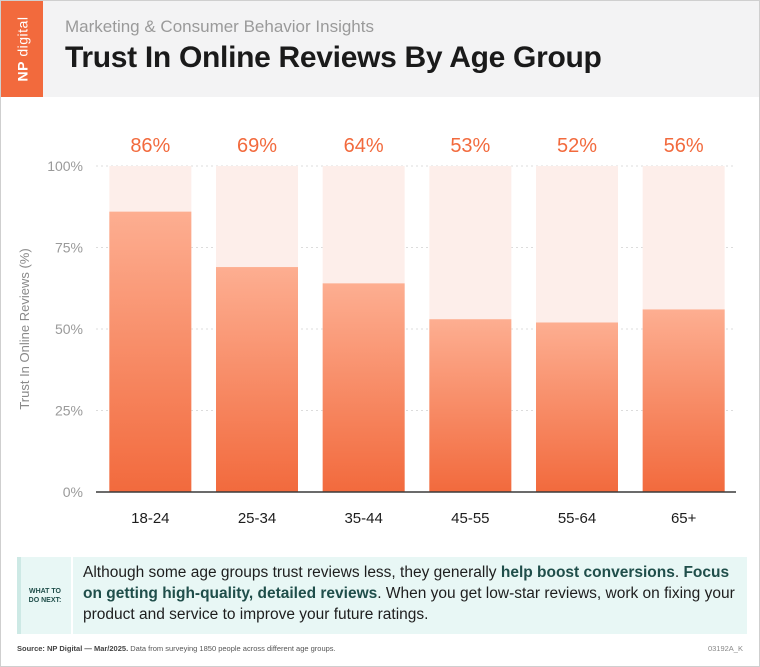  Describe the element at coordinates (587, 572) in the screenshot. I see `callout-highlight-1: help boost conversions` at that location.